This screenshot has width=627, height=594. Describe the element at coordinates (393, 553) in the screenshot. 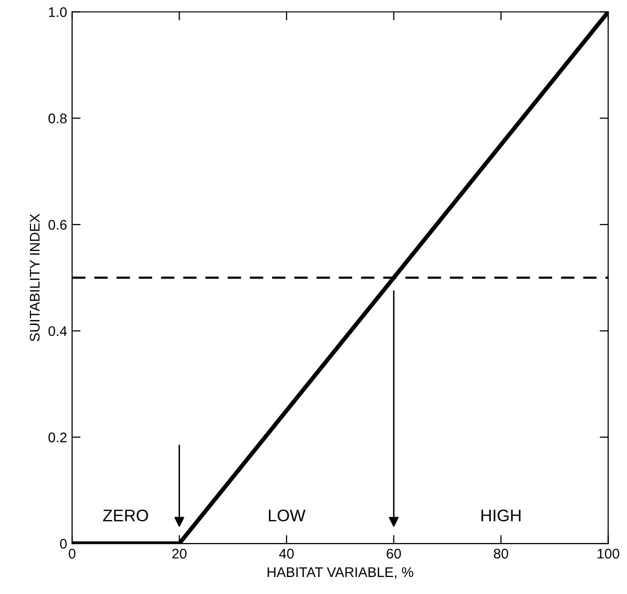

I see `x-tick-label: 60` at that location.